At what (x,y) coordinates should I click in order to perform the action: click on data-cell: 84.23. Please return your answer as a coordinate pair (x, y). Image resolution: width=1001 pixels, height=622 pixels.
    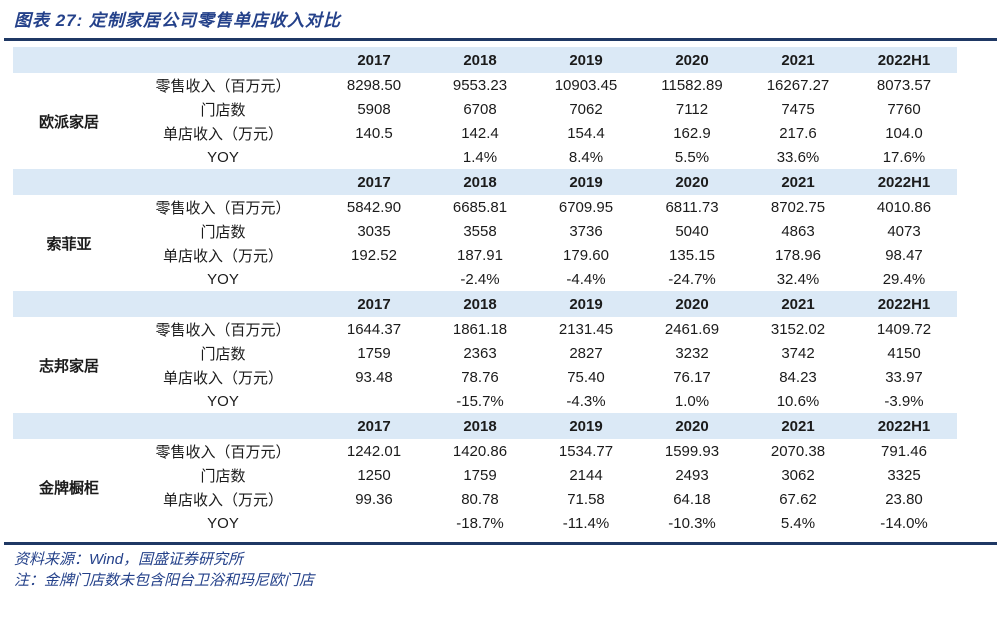
    Looking at the image, I should click on (798, 377).